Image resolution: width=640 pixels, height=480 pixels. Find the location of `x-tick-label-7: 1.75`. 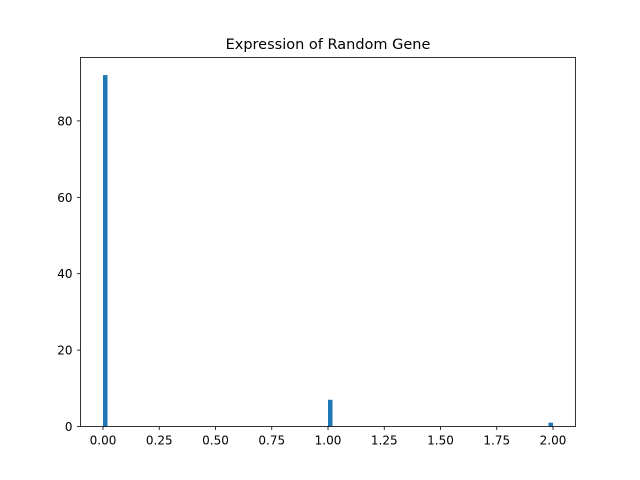

x-tick-label-7: 1.75 is located at coordinates (496, 441).